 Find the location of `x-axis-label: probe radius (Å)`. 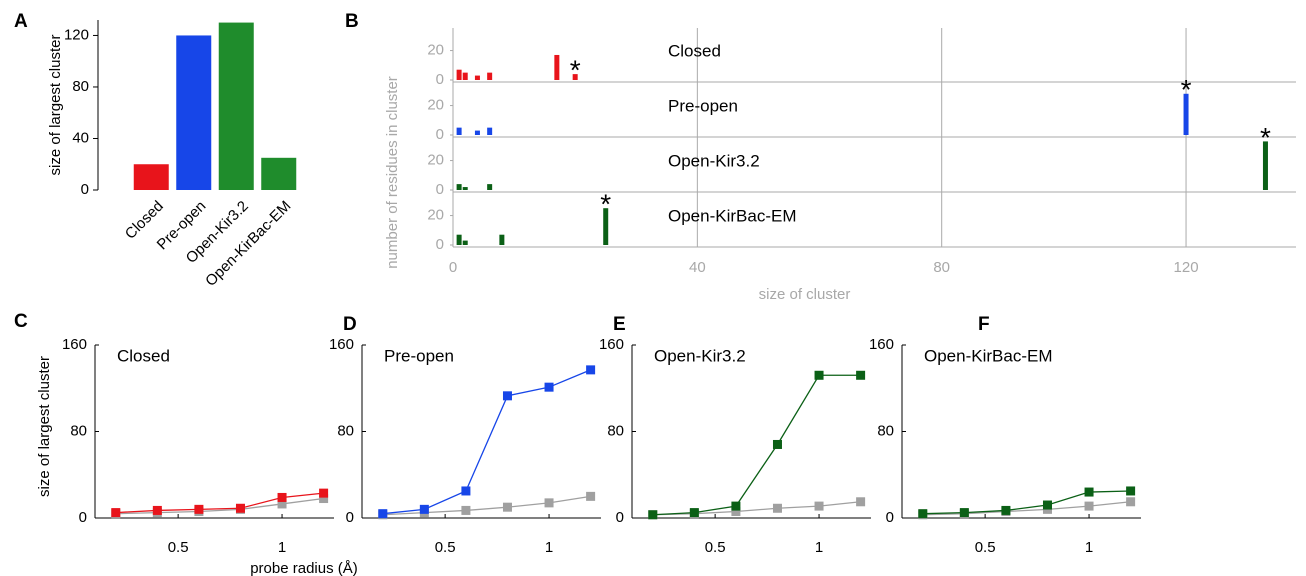

x-axis-label: probe radius (Å) is located at coordinates (304, 568).